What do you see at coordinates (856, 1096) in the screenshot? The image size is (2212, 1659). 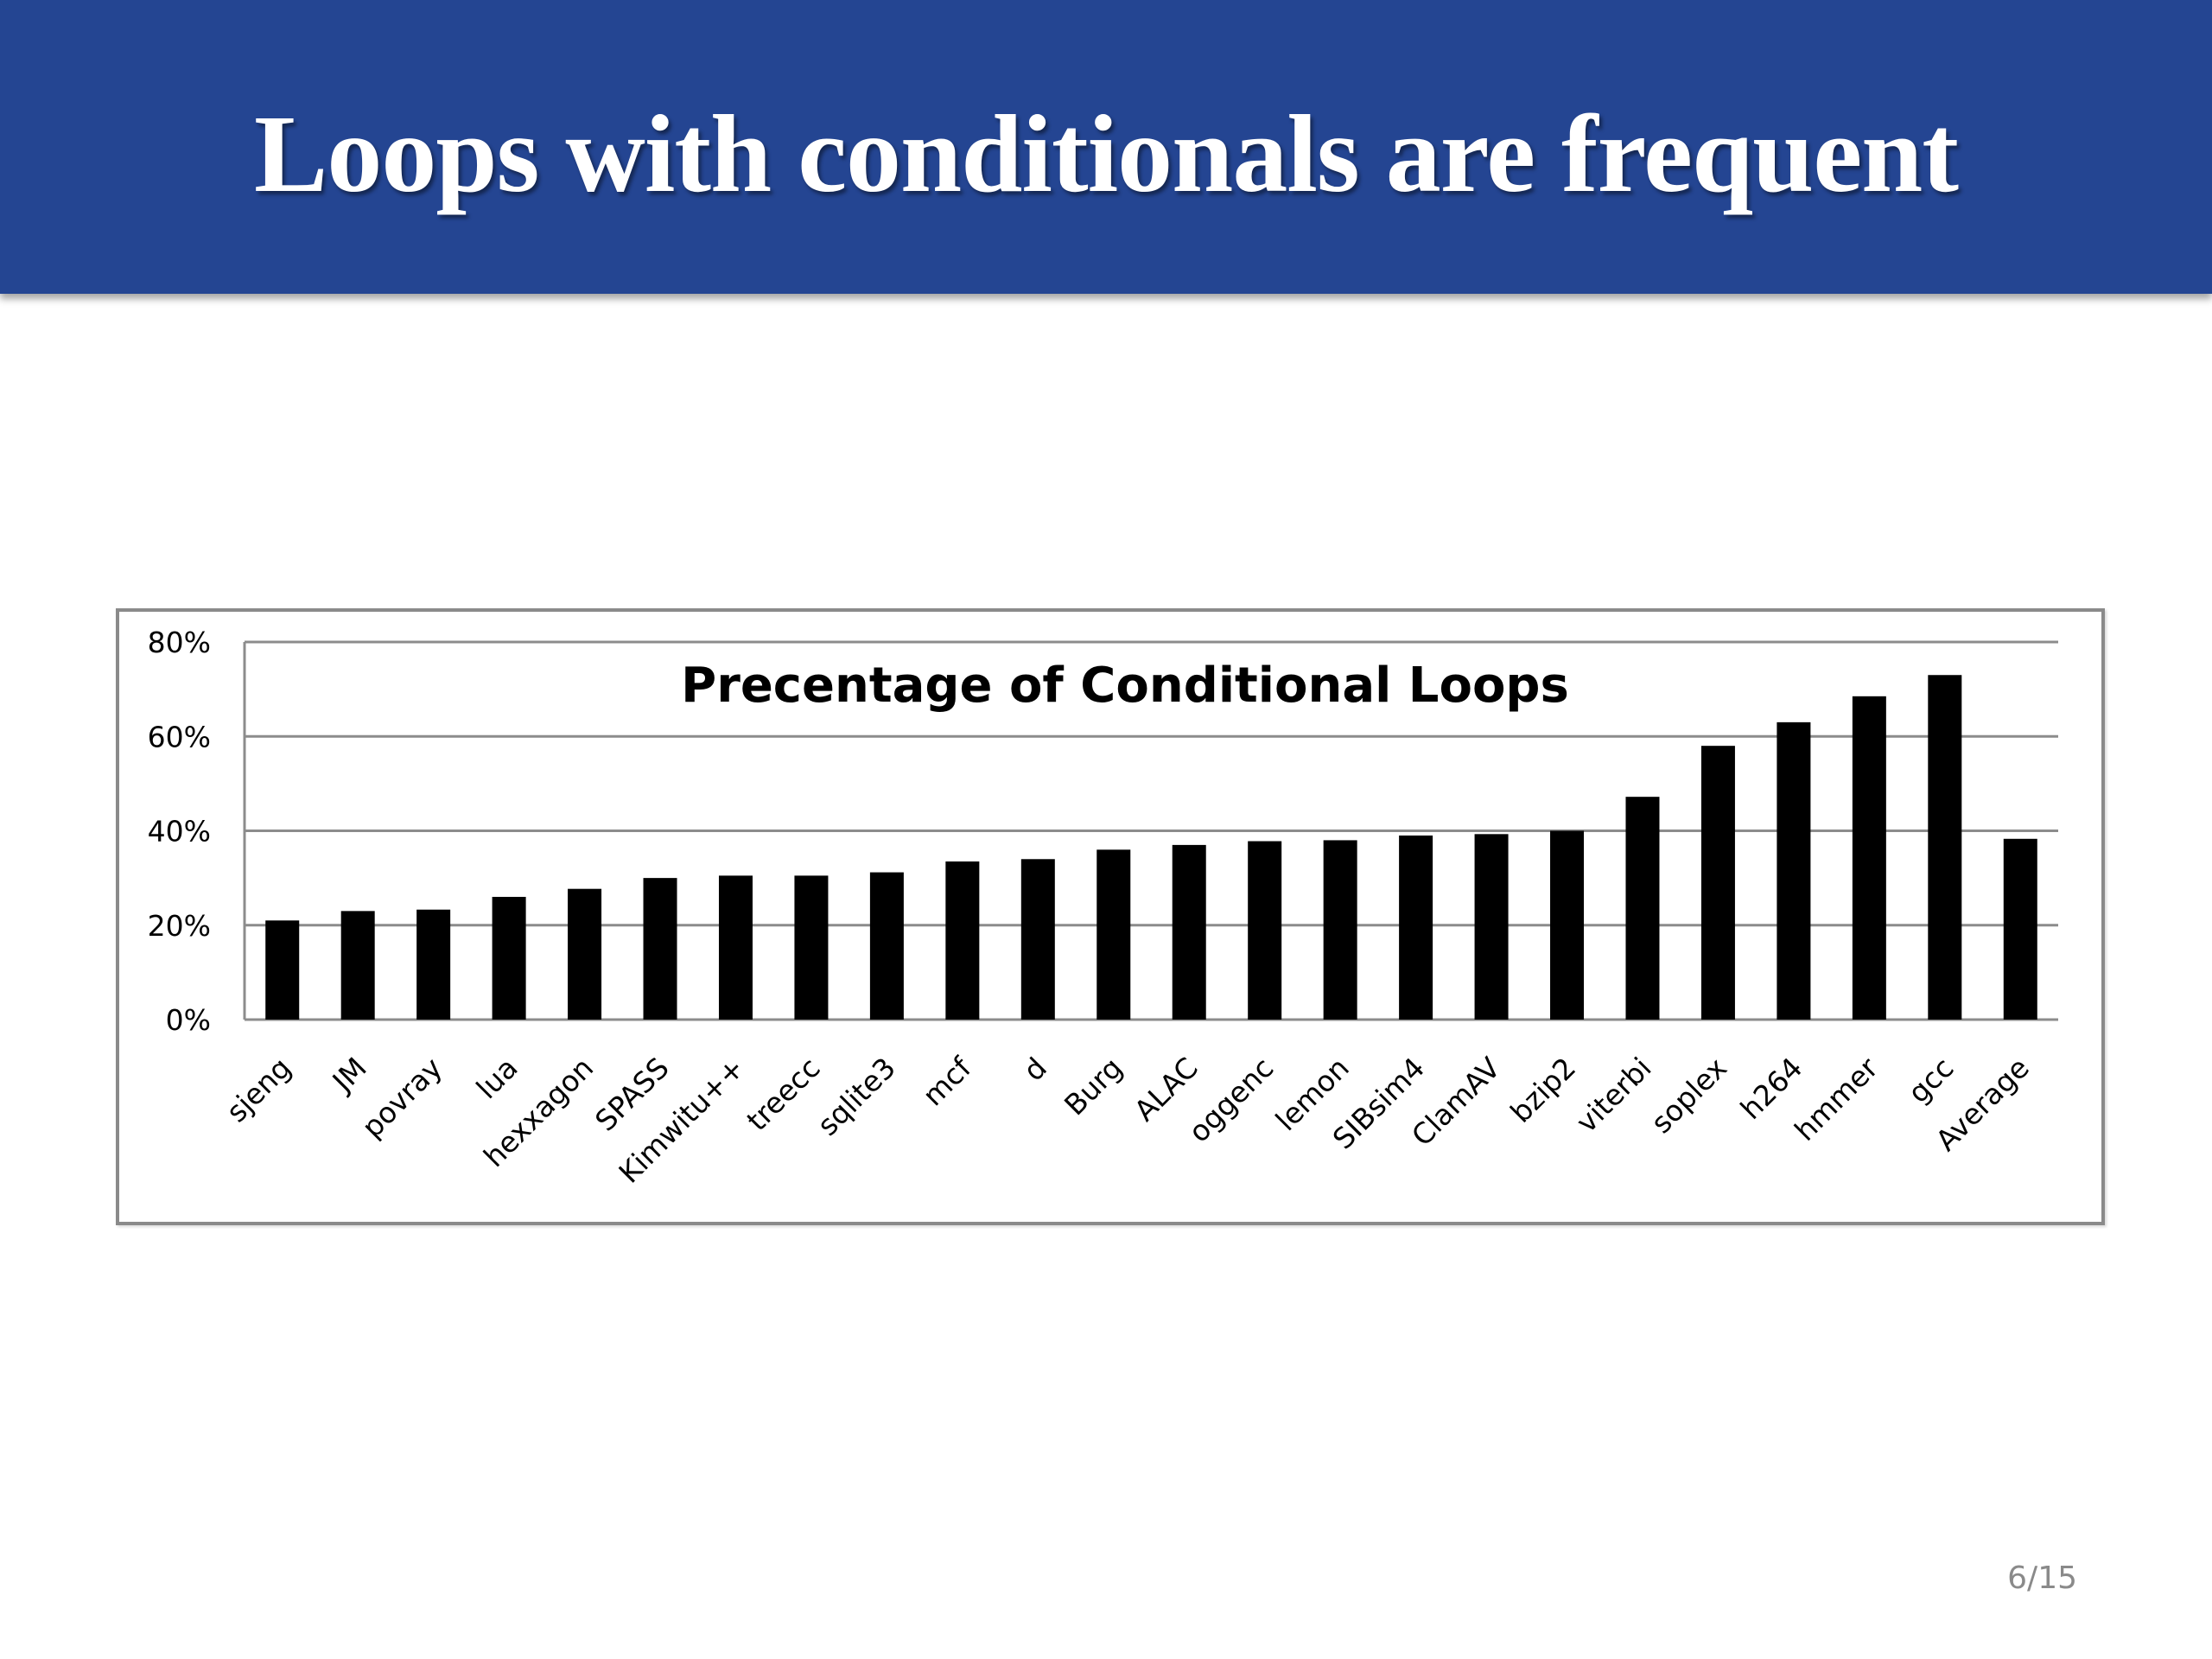 I see `x-tick-label: sqlite3` at bounding box center [856, 1096].